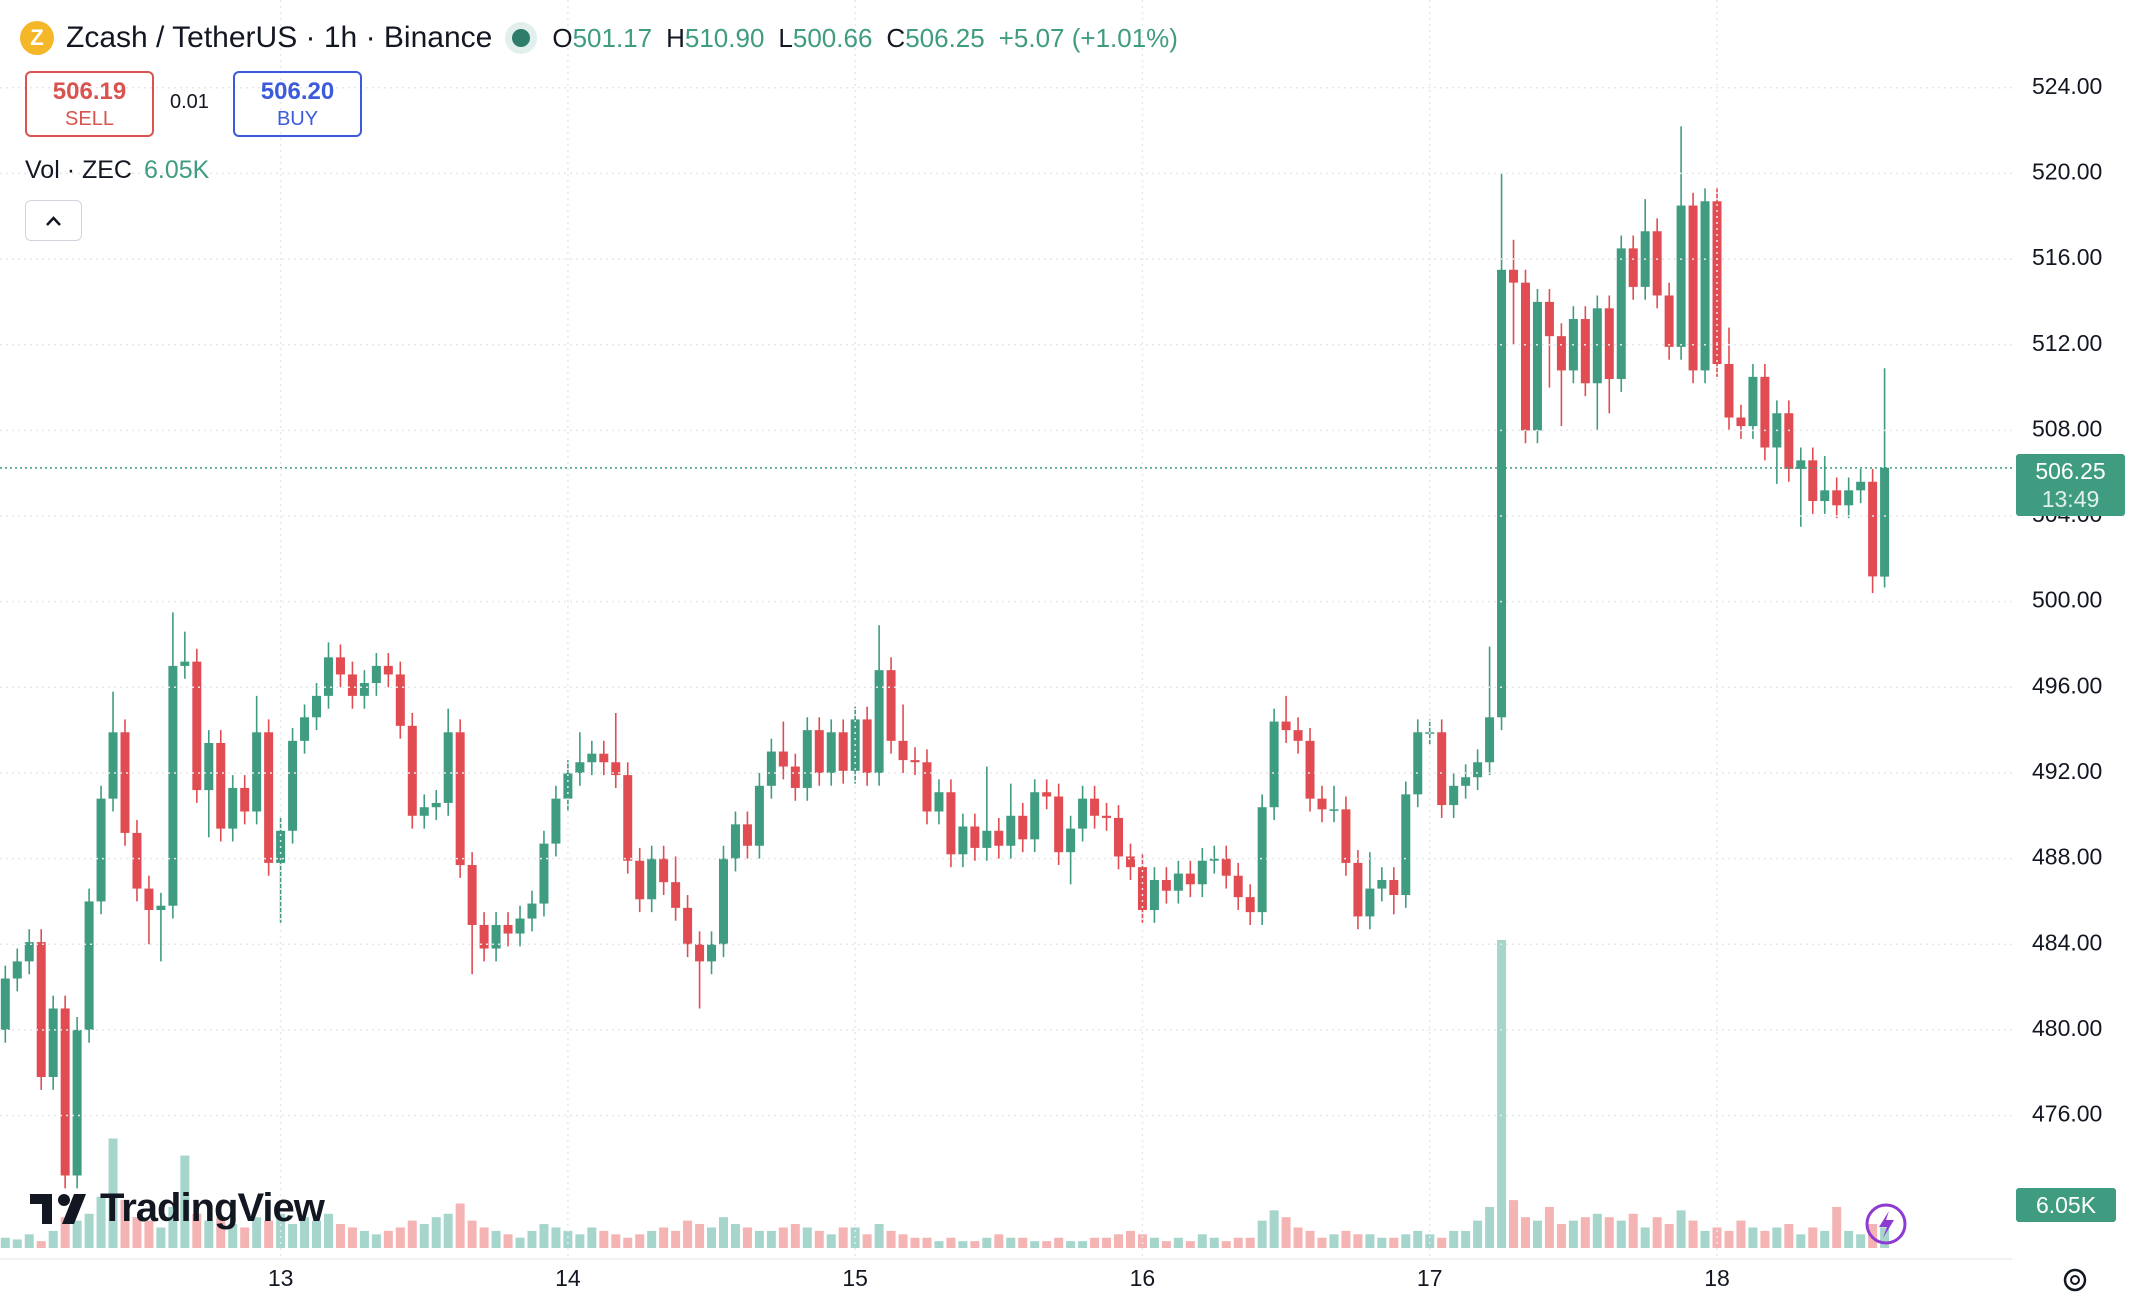 The height and width of the screenshot is (1306, 2136). Describe the element at coordinates (189, 102) in the screenshot. I see `spread: 0.01` at that location.